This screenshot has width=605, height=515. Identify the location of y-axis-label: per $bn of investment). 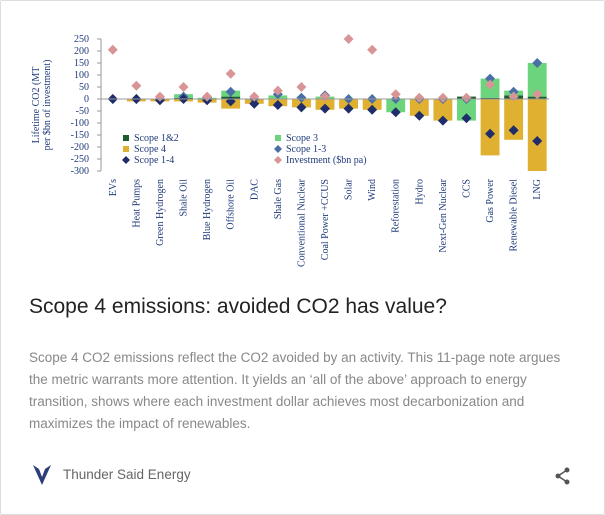
(47, 105).